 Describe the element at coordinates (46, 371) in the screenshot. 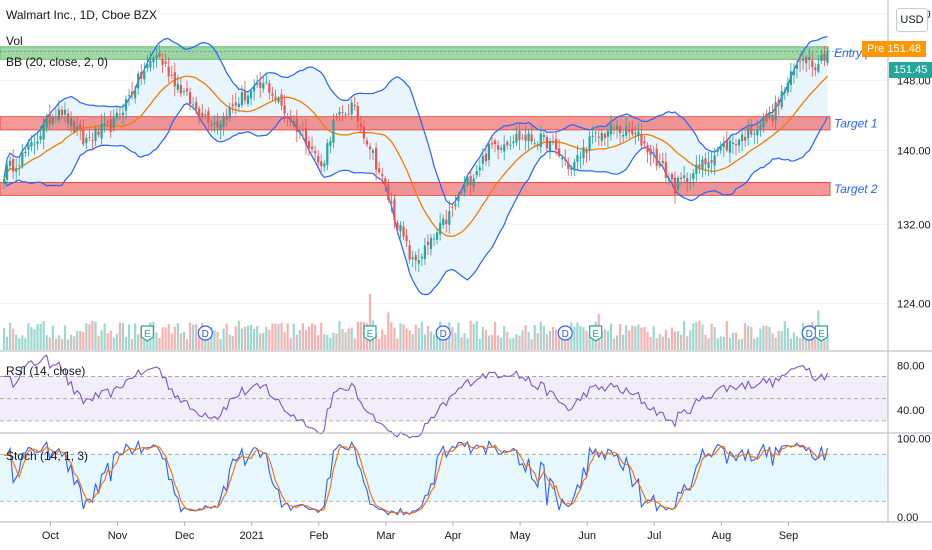

I see `rsi-label: RSI (14, close)` at that location.